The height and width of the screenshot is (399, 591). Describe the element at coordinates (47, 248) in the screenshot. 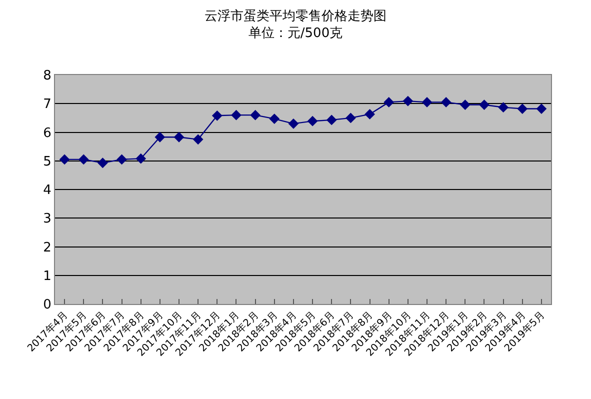

I see `y-tick-label: 2` at that location.